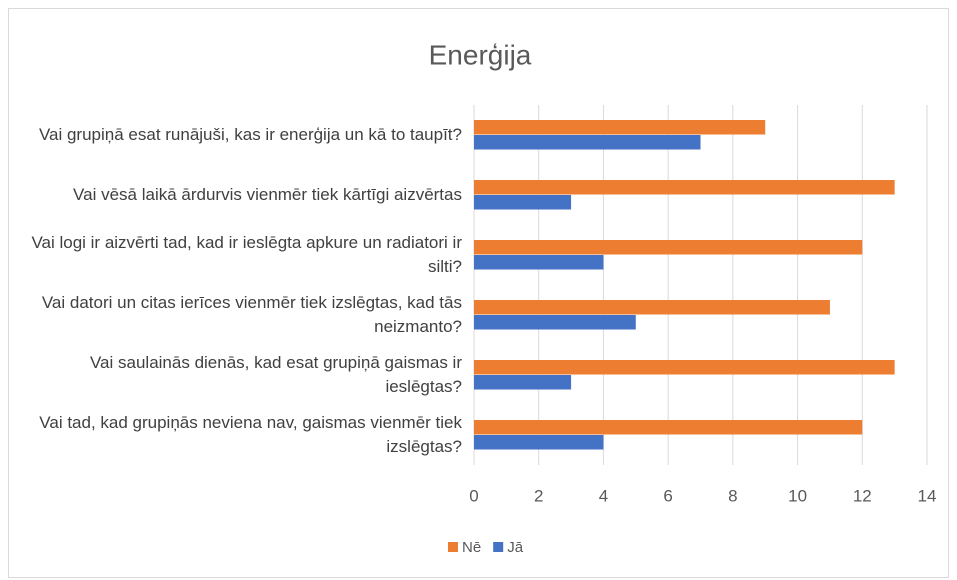 Image resolution: width=957 pixels, height=580 pixels. I want to click on x-tick-label: 8, so click(732, 495).